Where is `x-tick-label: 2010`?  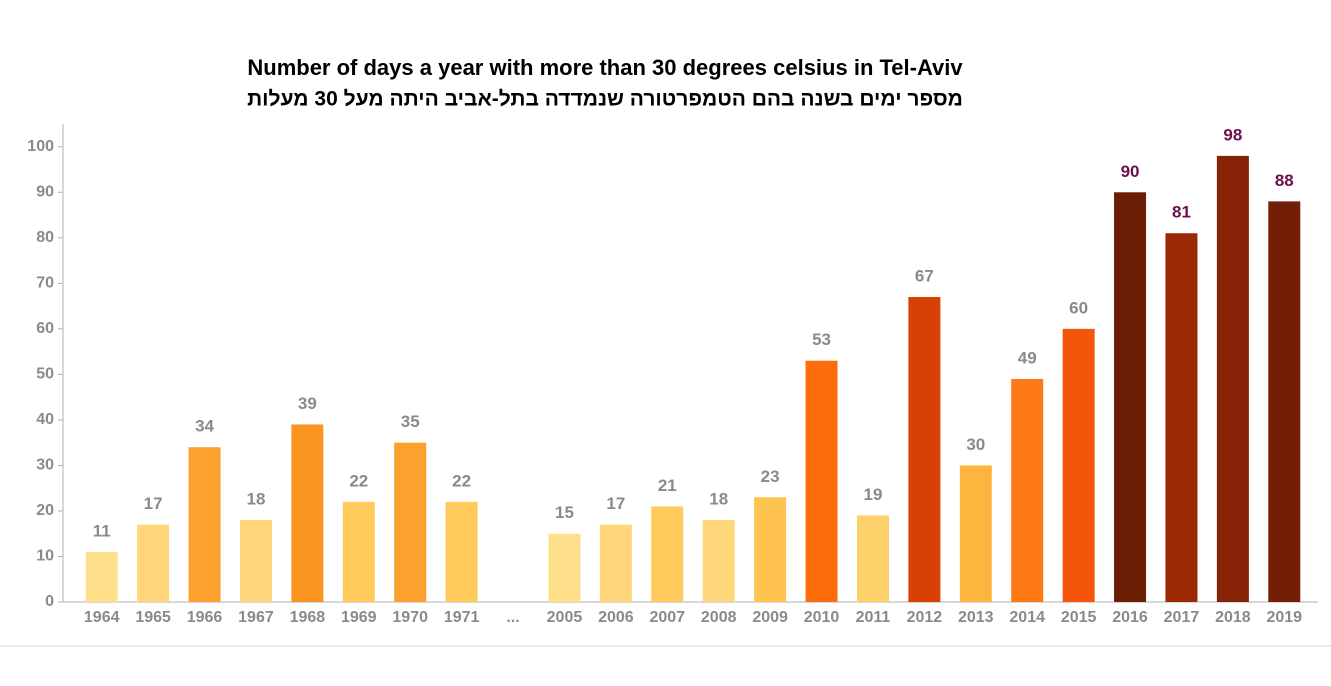
x-tick-label: 2010 is located at coordinates (822, 617).